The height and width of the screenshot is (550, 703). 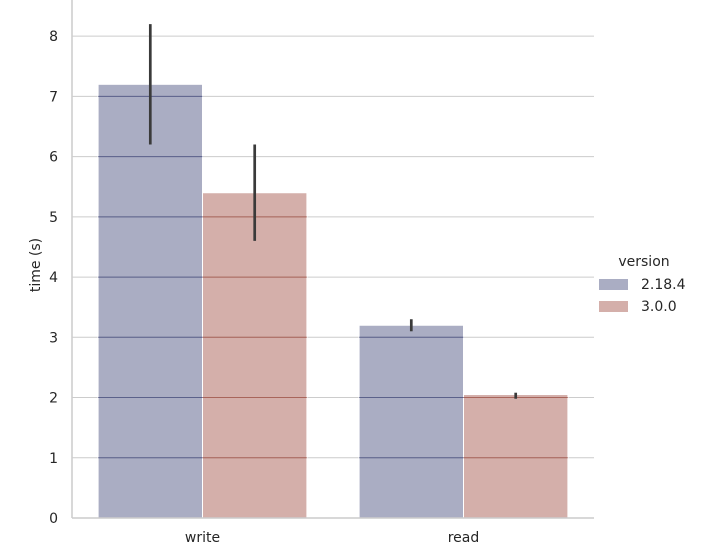 What do you see at coordinates (659, 307) in the screenshot?
I see `legend-label: 3.0.0` at bounding box center [659, 307].